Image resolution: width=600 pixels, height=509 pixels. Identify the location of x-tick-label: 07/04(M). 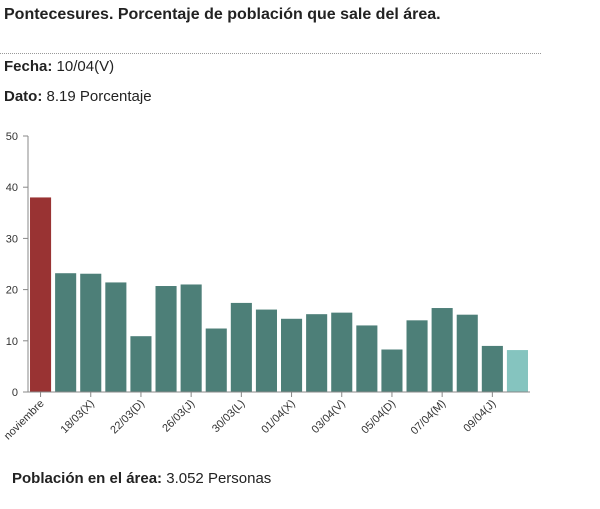
(429, 418).